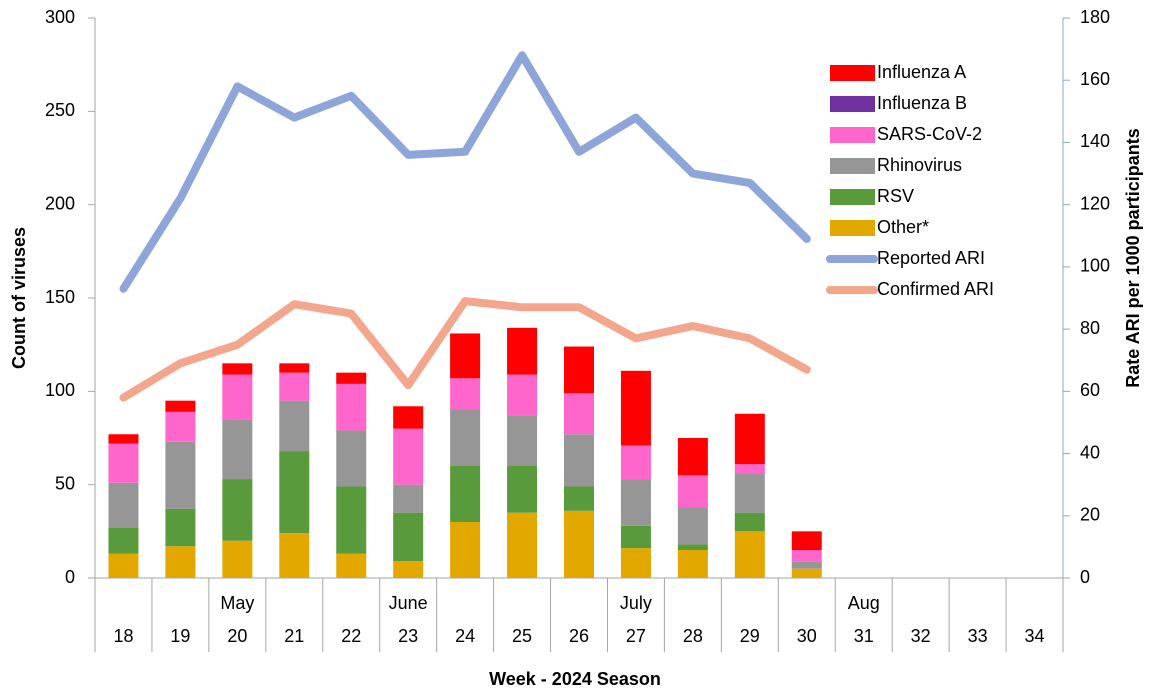 The image size is (1151, 690). Describe the element at coordinates (636, 603) in the screenshot. I see `month-label: July` at that location.